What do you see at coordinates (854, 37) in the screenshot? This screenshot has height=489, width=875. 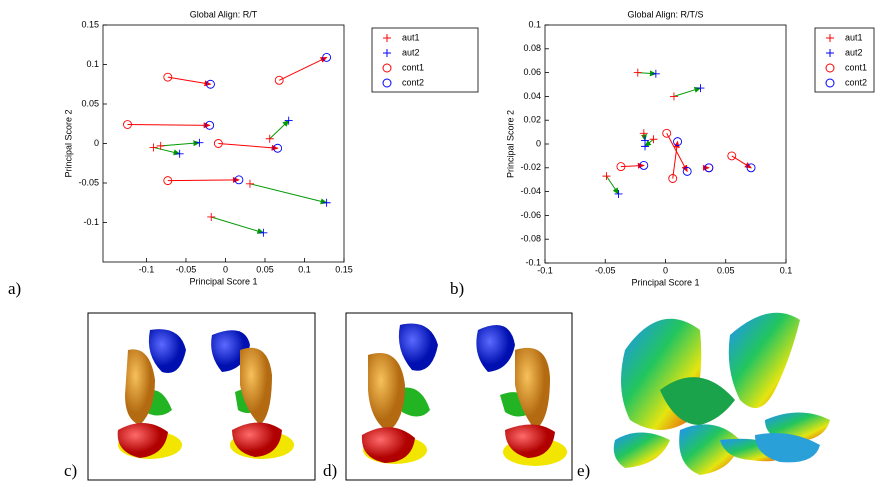 I see `legend-label: aut1` at bounding box center [854, 37].